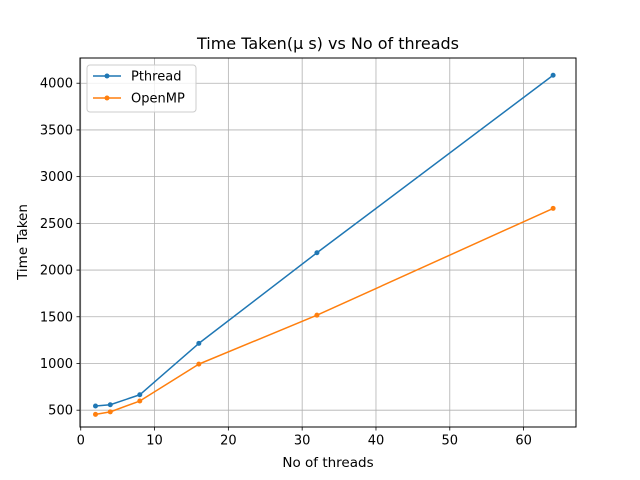 This screenshot has width=640, height=480. I want to click on x-axis-label: No of threads, so click(327, 463).